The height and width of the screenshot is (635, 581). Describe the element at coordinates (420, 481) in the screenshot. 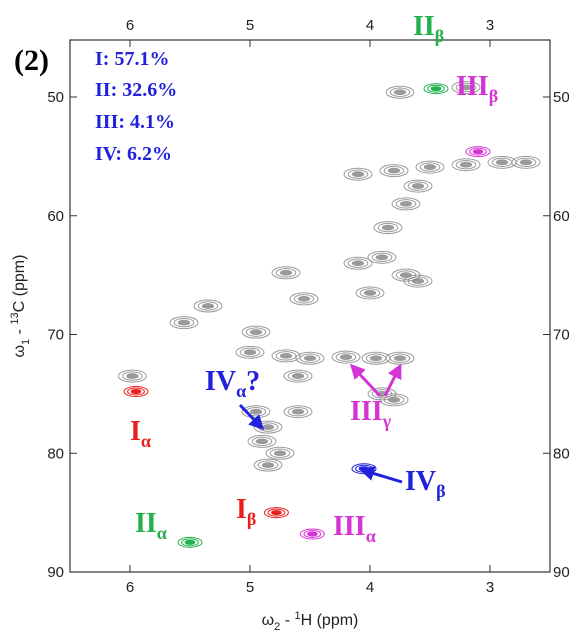

I see `label-main: IV` at that location.